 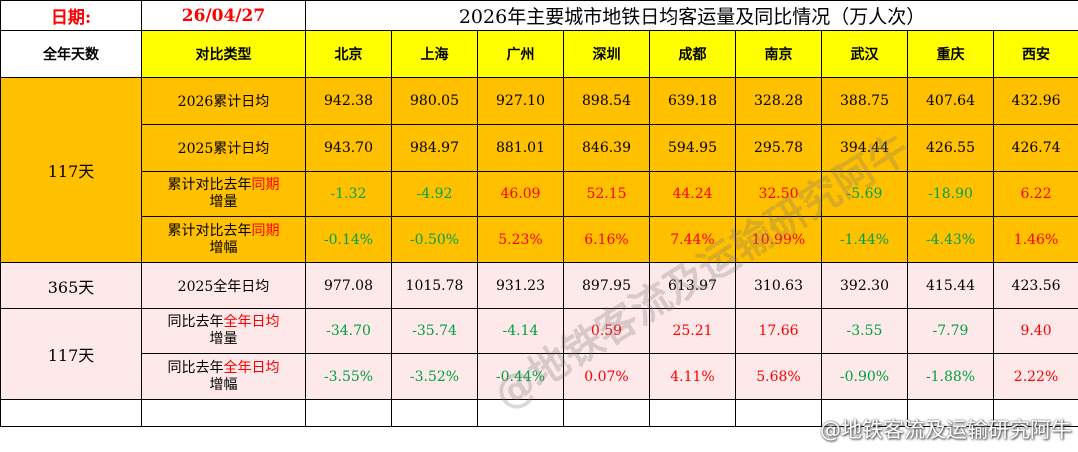 I want to click on type-header: 对比类型, so click(x=223, y=54).